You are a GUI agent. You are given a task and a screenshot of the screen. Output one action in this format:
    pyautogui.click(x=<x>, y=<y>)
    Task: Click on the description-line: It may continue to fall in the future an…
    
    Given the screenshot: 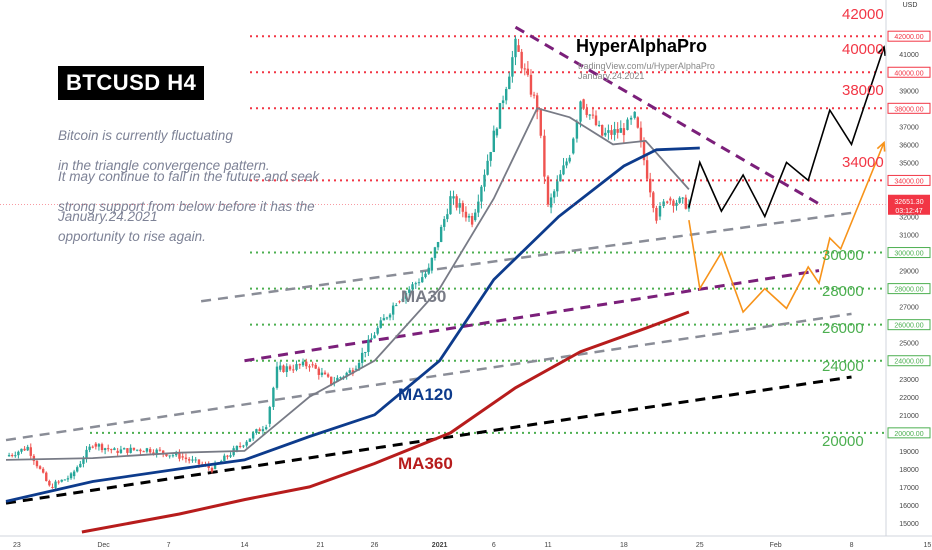 What is the action you would take?
    pyautogui.click(x=189, y=176)
    